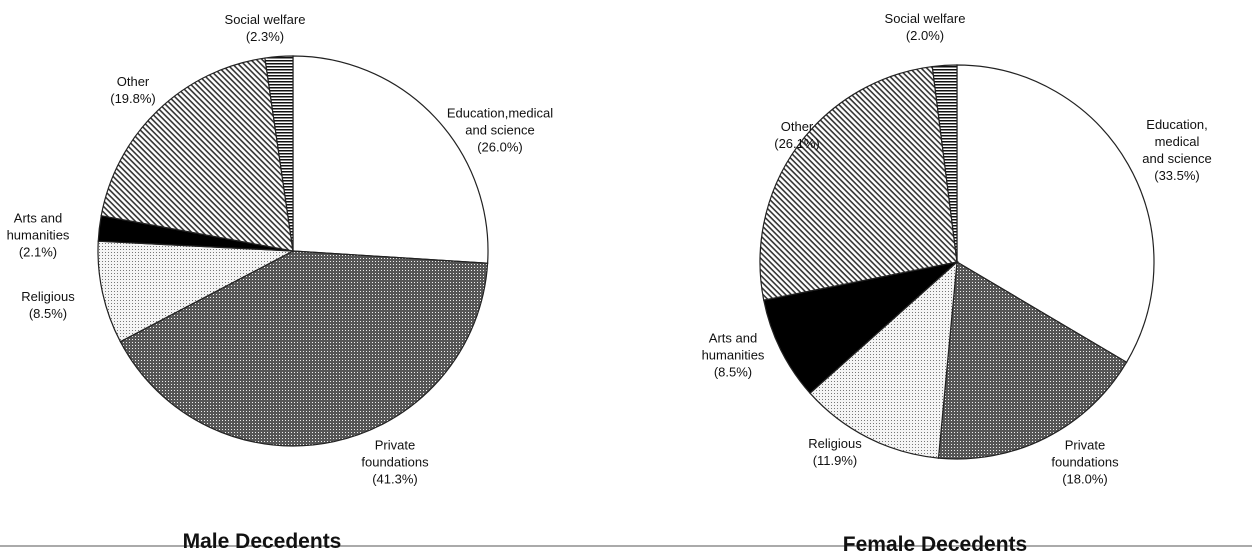  Describe the element at coordinates (834, 452) in the screenshot. I see `slice-label: Religious (11.9%)` at that location.